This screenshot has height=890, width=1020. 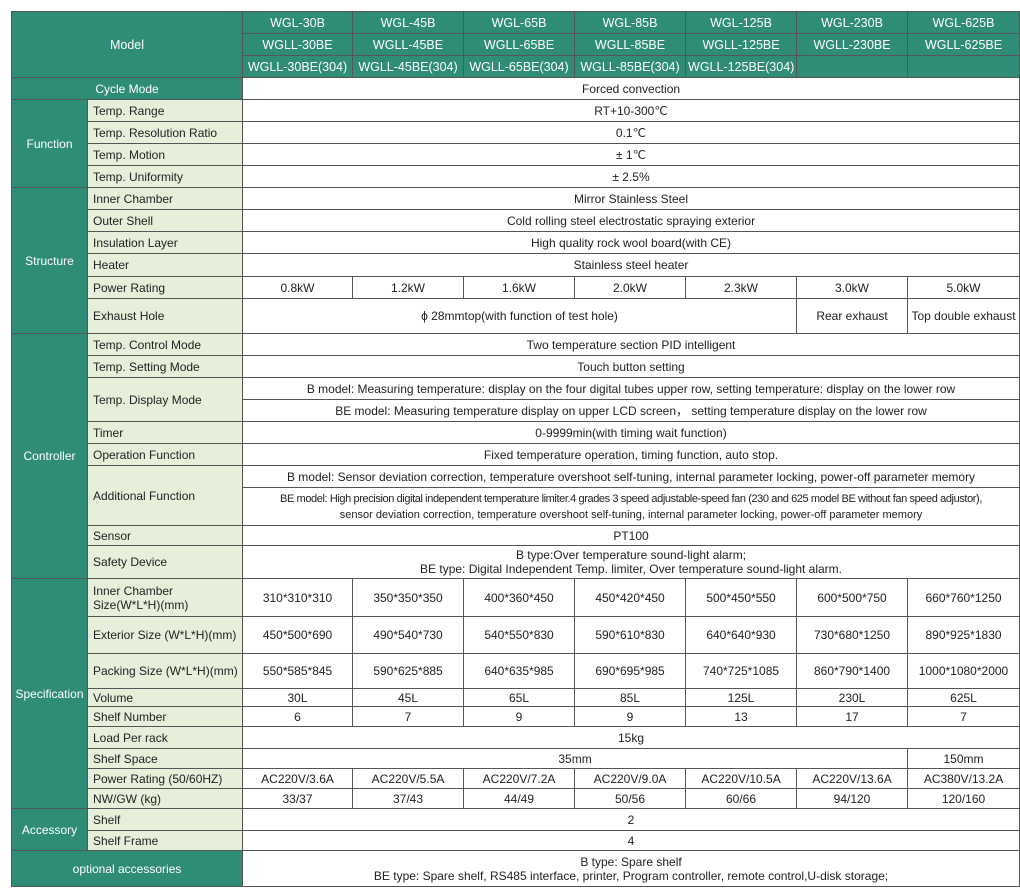 What do you see at coordinates (631, 242) in the screenshot?
I see `row-value: High quality rock wool board(with CE)` at bounding box center [631, 242].